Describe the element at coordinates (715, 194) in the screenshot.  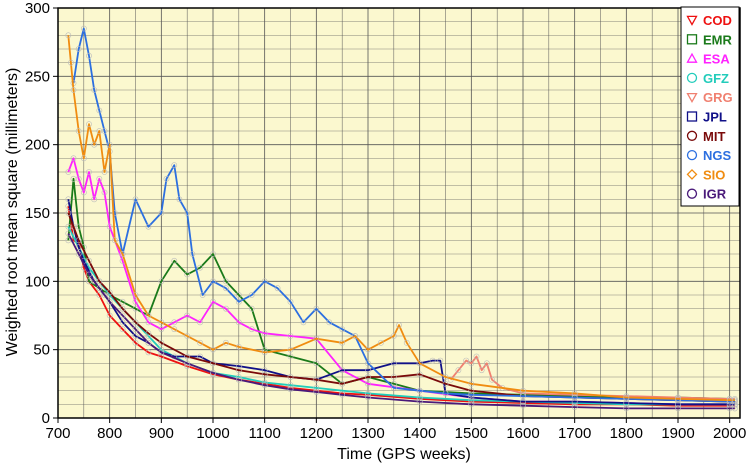
I see `legend-label: IGR` at that location.